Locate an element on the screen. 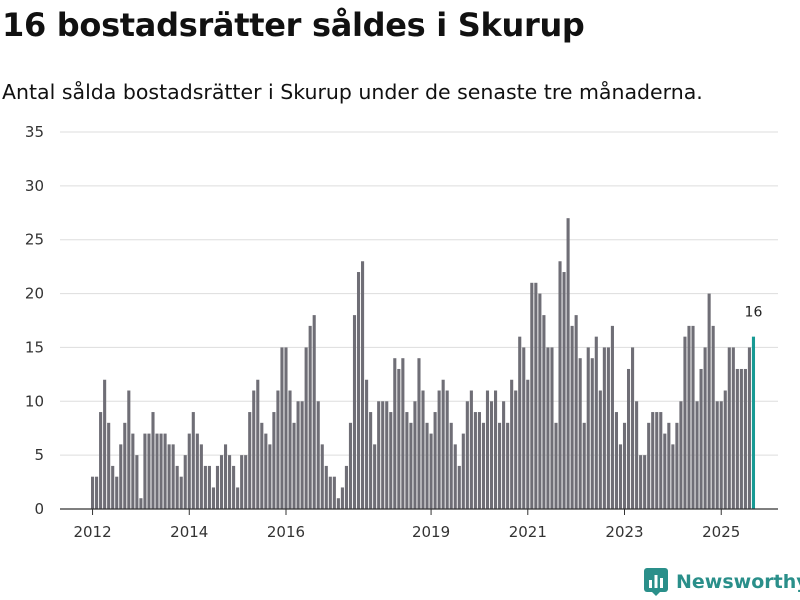  bar-chart-icon is located at coordinates (656, 582).